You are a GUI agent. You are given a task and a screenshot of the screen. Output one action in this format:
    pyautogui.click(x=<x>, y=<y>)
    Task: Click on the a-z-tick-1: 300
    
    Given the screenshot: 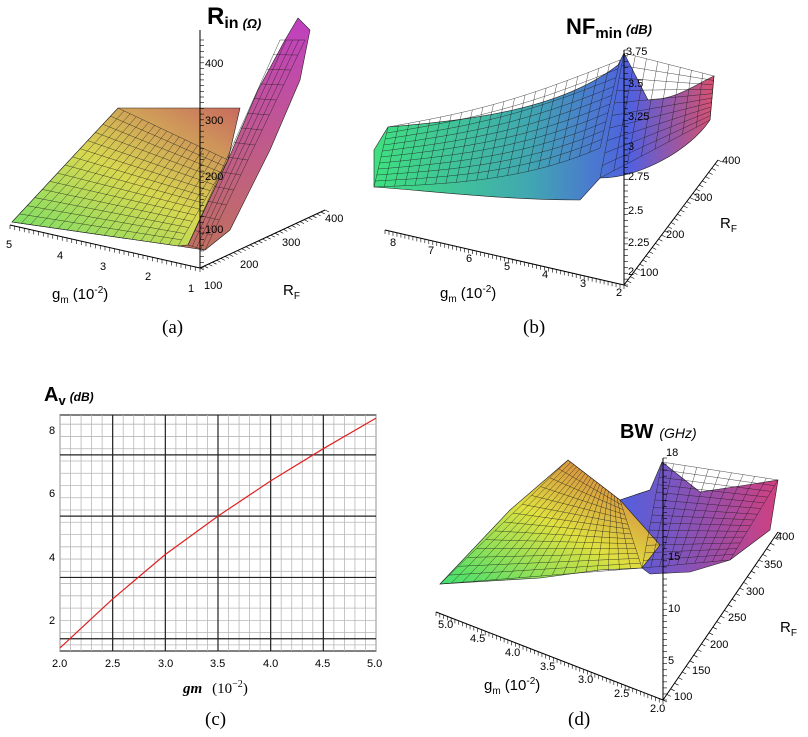 What is the action you would take?
    pyautogui.click(x=214, y=121)
    